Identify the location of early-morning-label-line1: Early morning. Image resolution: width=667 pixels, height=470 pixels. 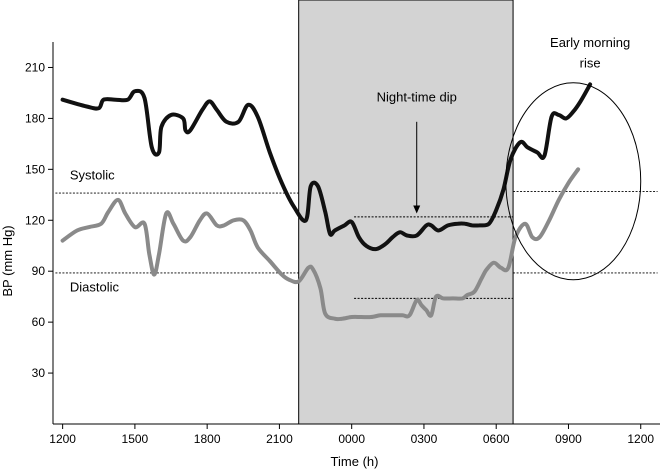
(590, 42).